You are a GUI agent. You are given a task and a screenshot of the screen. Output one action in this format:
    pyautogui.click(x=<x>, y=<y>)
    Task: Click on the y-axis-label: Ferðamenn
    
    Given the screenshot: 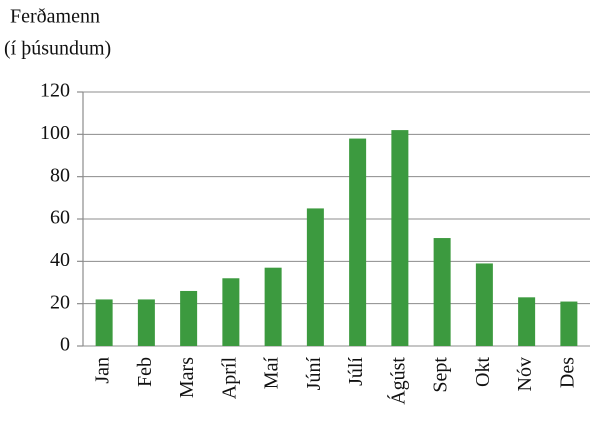 What is the action you would take?
    pyautogui.click(x=55, y=17)
    